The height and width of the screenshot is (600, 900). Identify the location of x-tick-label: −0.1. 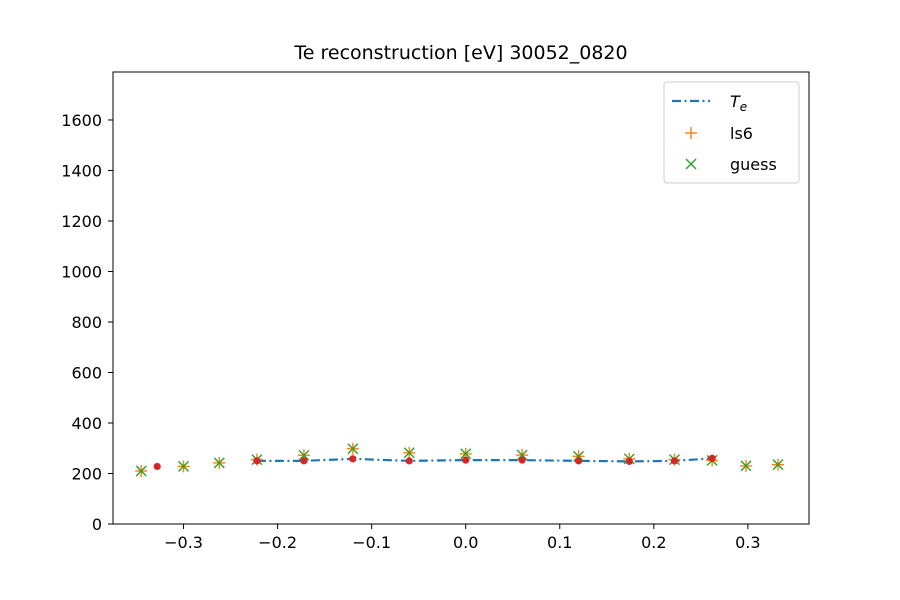
(371, 542).